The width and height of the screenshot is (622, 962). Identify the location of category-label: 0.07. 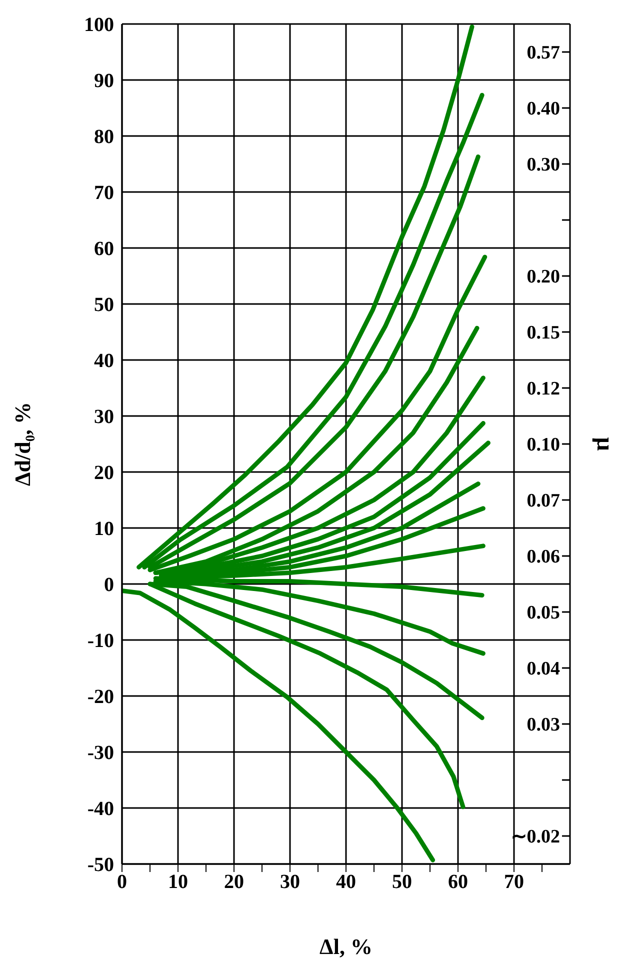
(543, 501).